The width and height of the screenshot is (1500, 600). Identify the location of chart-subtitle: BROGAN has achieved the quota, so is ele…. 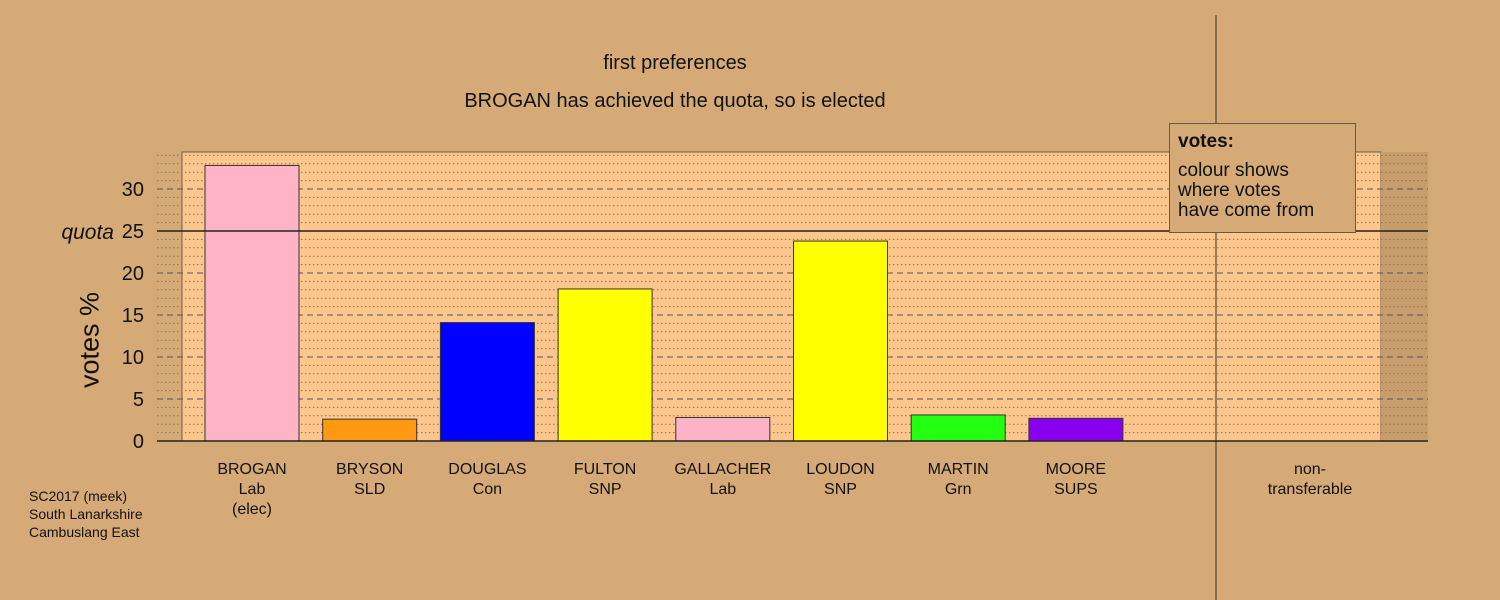
(675, 101).